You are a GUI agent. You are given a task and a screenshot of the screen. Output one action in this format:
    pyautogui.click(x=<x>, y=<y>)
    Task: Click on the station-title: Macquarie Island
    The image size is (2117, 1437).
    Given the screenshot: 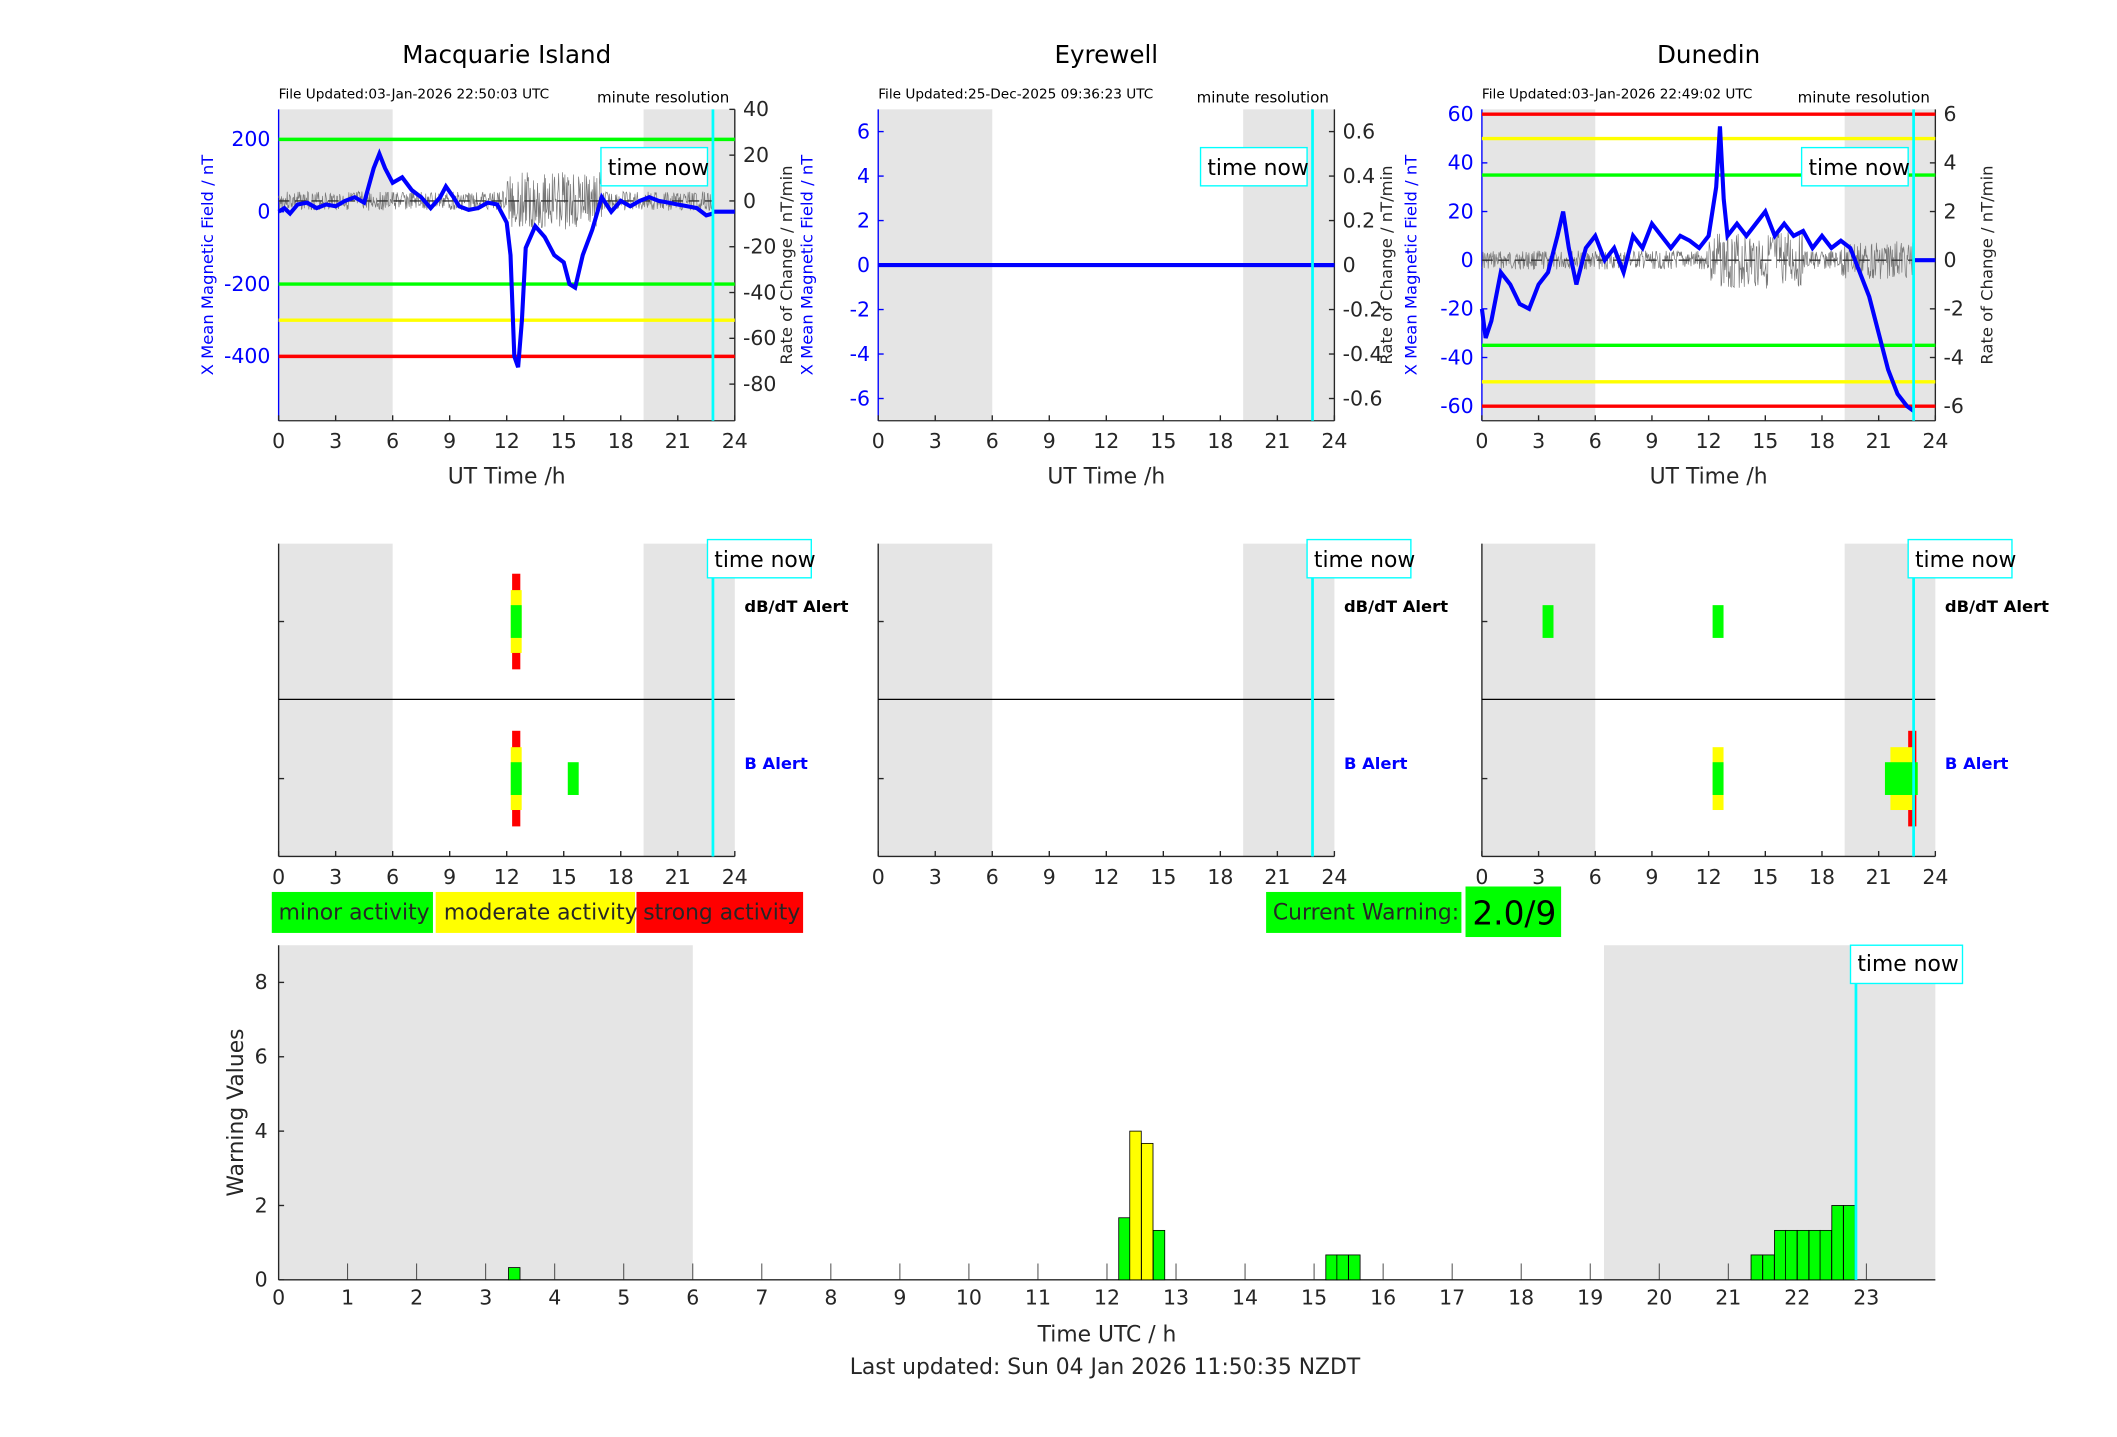 What is the action you would take?
    pyautogui.click(x=506, y=54)
    